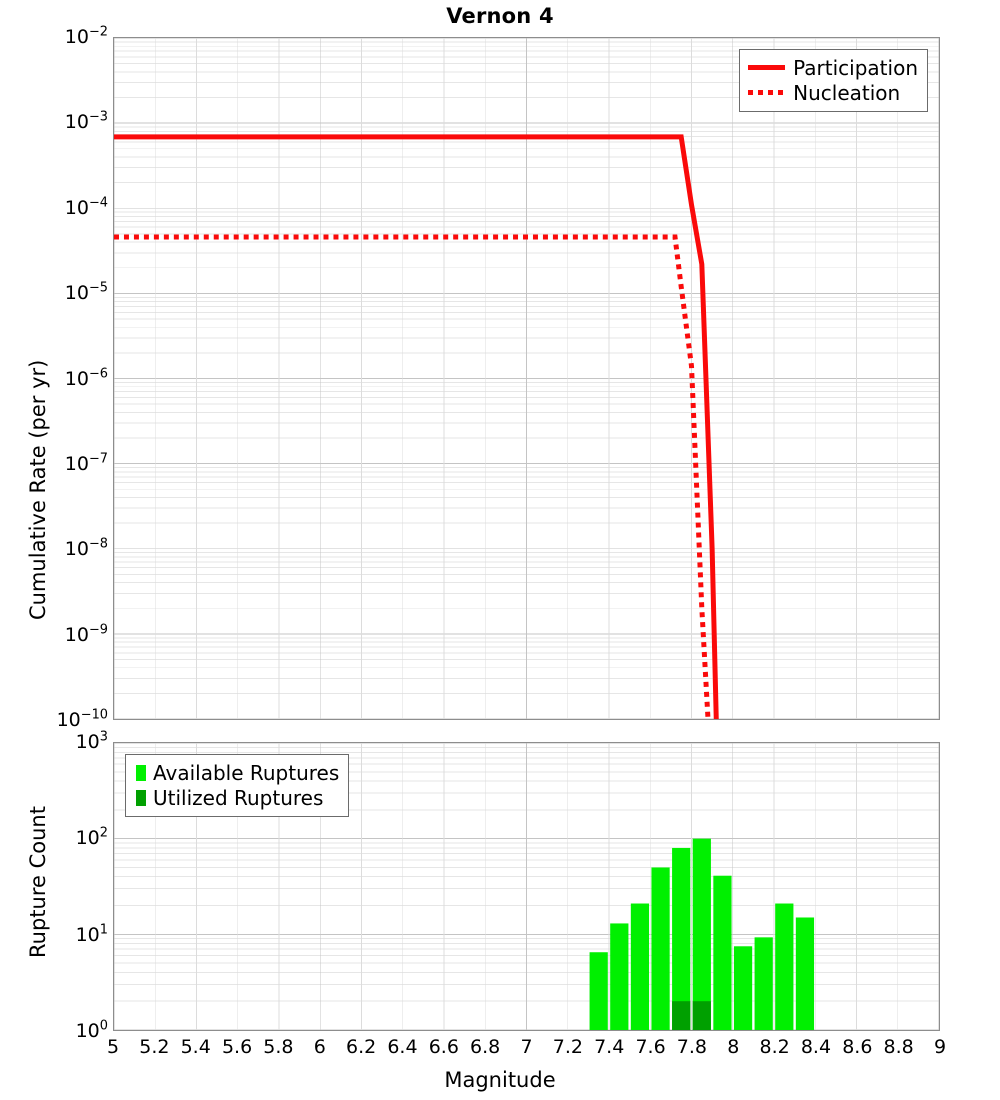  I want to click on bottom-panel-yaxis-title: Rupture Count, so click(38, 882).